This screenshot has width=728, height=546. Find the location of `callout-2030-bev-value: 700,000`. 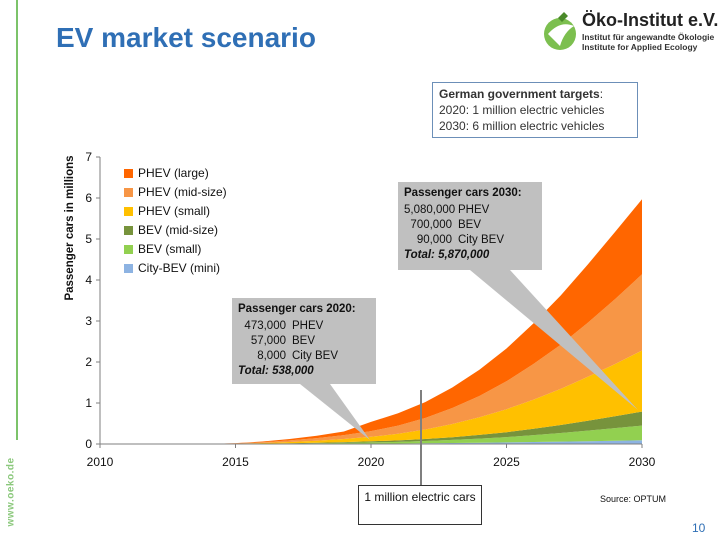

callout-2030-bev-value: 700,000 is located at coordinates (431, 225).